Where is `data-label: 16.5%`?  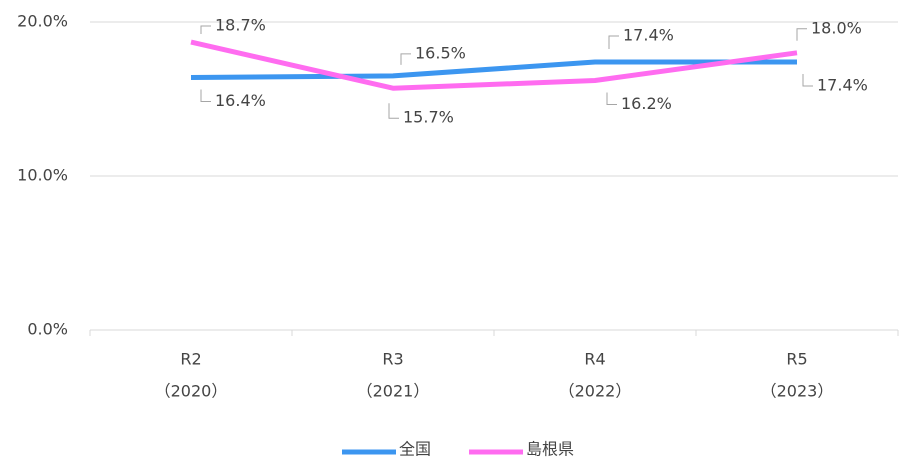
data-label: 16.5% is located at coordinates (440, 52).